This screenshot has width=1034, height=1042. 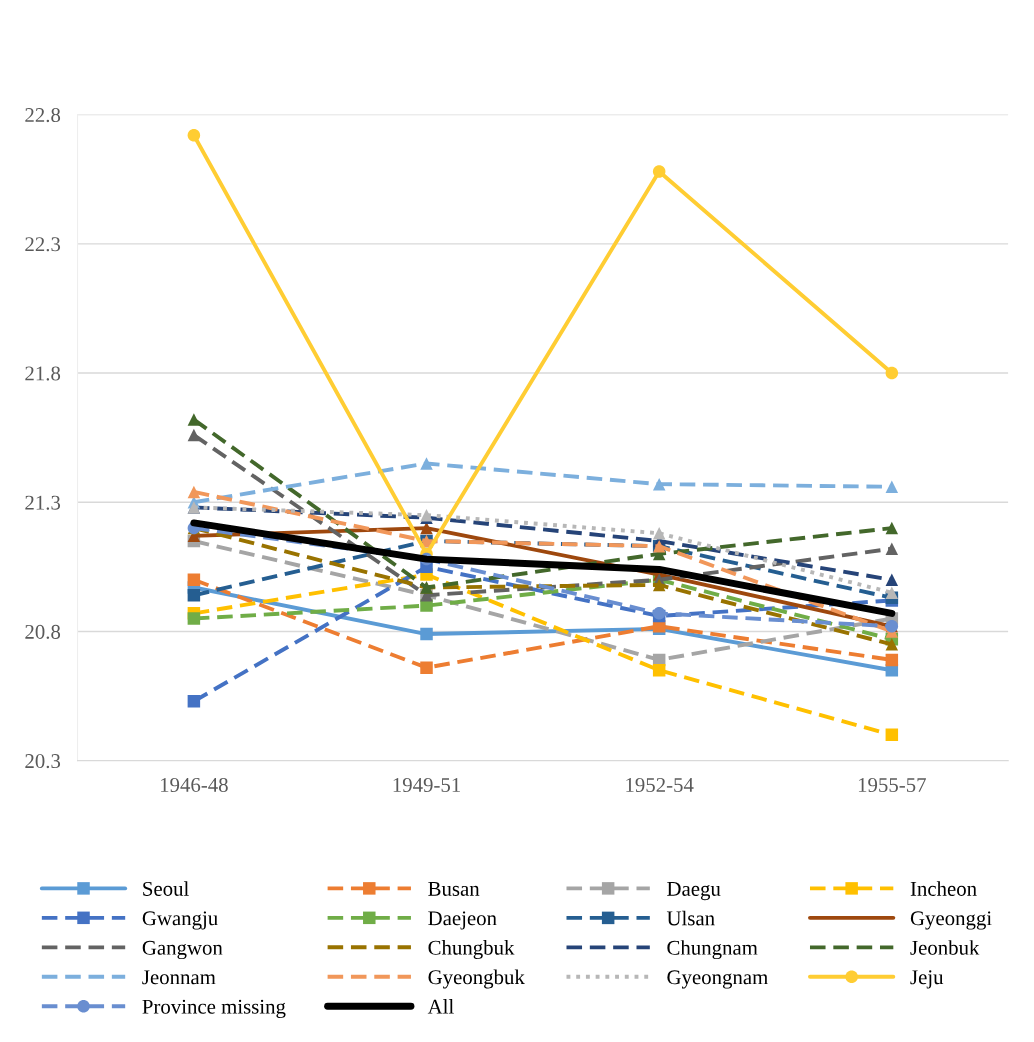 I want to click on legend-label: Gyeongnam, so click(x=717, y=979).